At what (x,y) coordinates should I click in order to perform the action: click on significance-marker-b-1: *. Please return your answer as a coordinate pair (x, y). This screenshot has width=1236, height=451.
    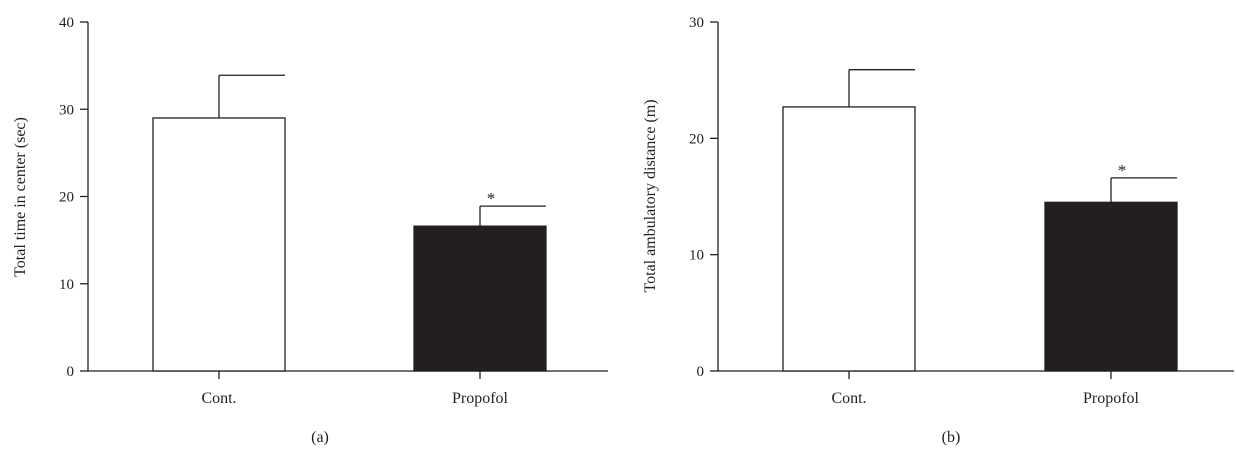
    Looking at the image, I should click on (1122, 170).